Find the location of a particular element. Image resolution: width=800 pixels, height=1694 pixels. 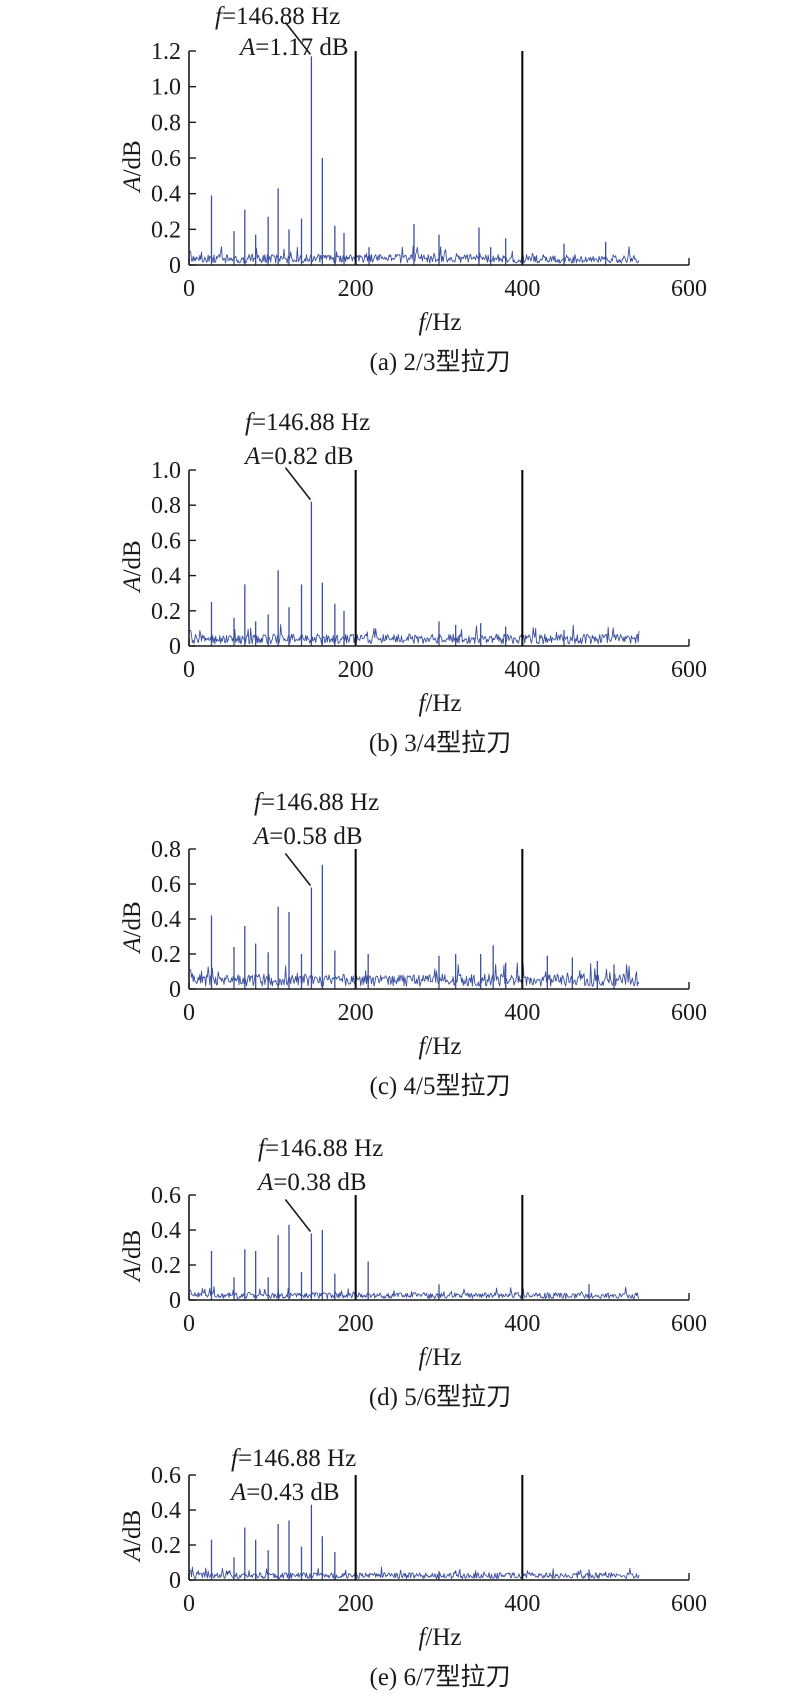

peak-amplitude-annotation: A=0.43 dB is located at coordinates (284, 1492).